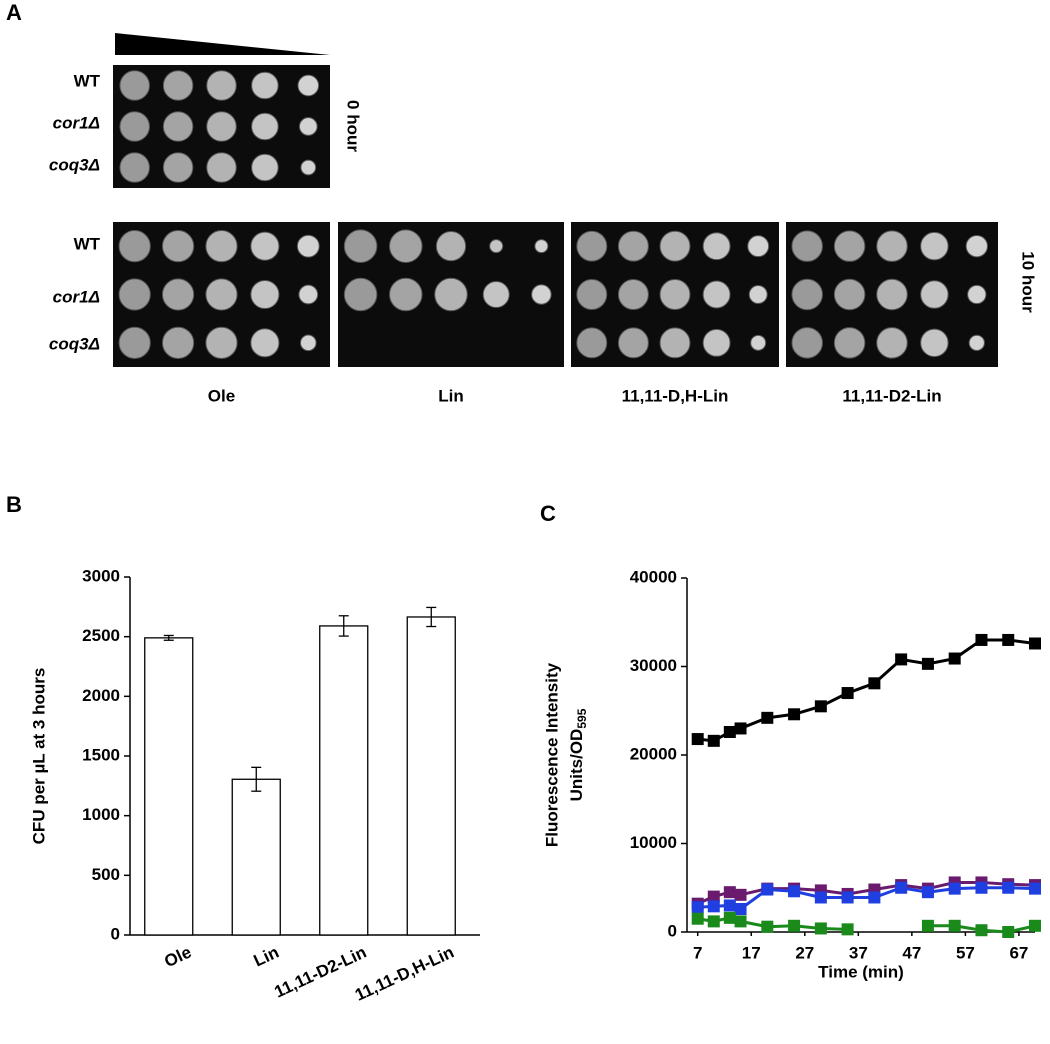  What do you see at coordinates (965, 952) in the screenshot?
I see `x-tick-label: 57` at bounding box center [965, 952].